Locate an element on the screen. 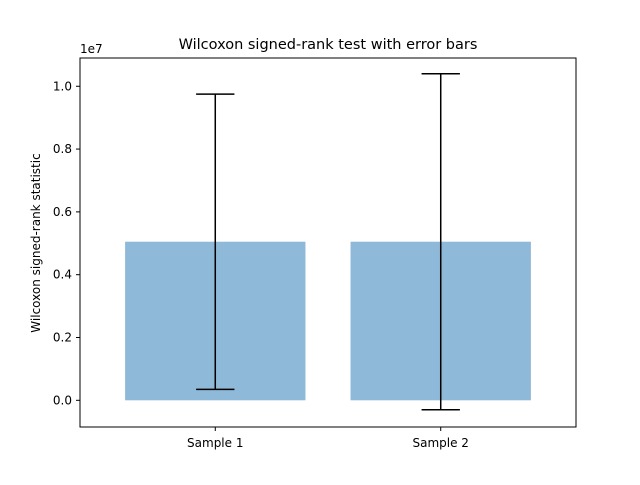 Image resolution: width=640 pixels, height=485 pixels. y-tick-label-1: 0.0 is located at coordinates (62, 400).